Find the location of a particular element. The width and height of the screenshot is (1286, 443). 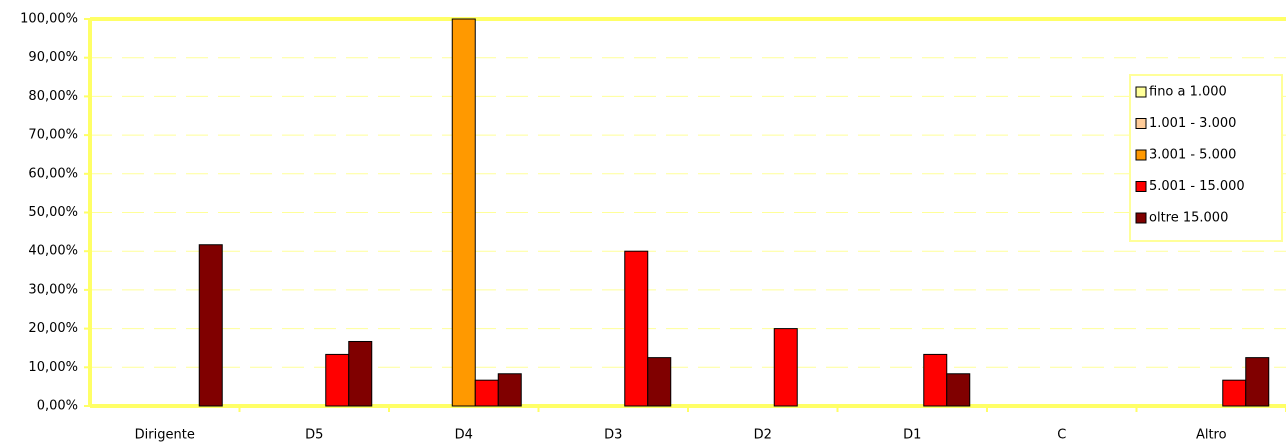

legend-label: 1.001 - 3.000 is located at coordinates (1192, 123).